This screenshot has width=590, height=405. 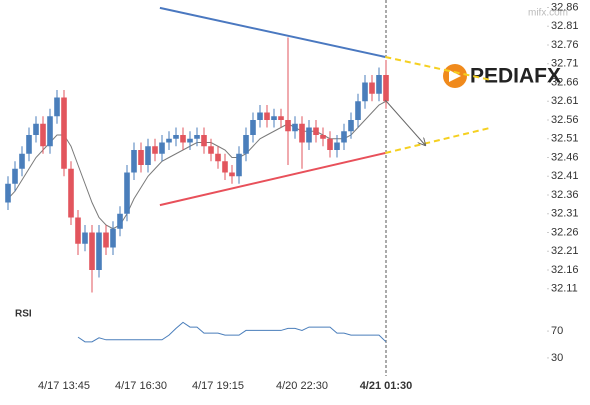 I want to click on y-tick-label: 32.71, so click(x=565, y=64).